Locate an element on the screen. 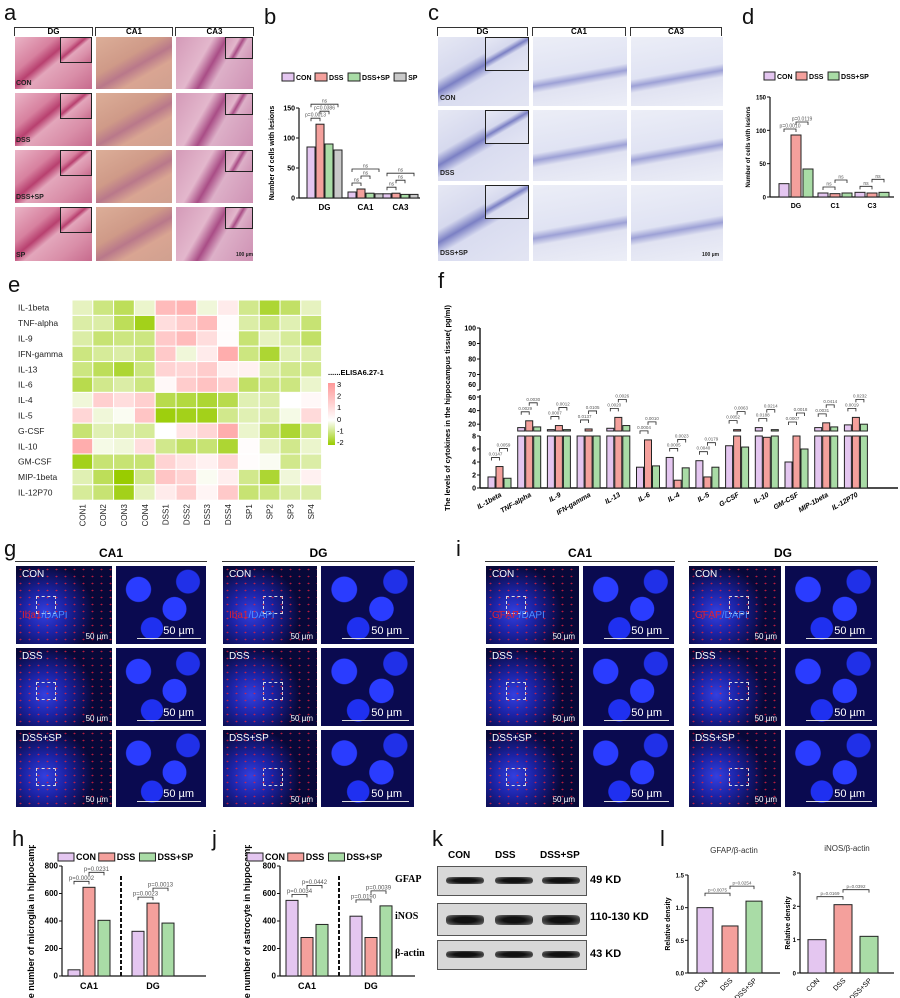 This screenshot has width=900, height=998. x-category-label: C3 is located at coordinates (872, 206).